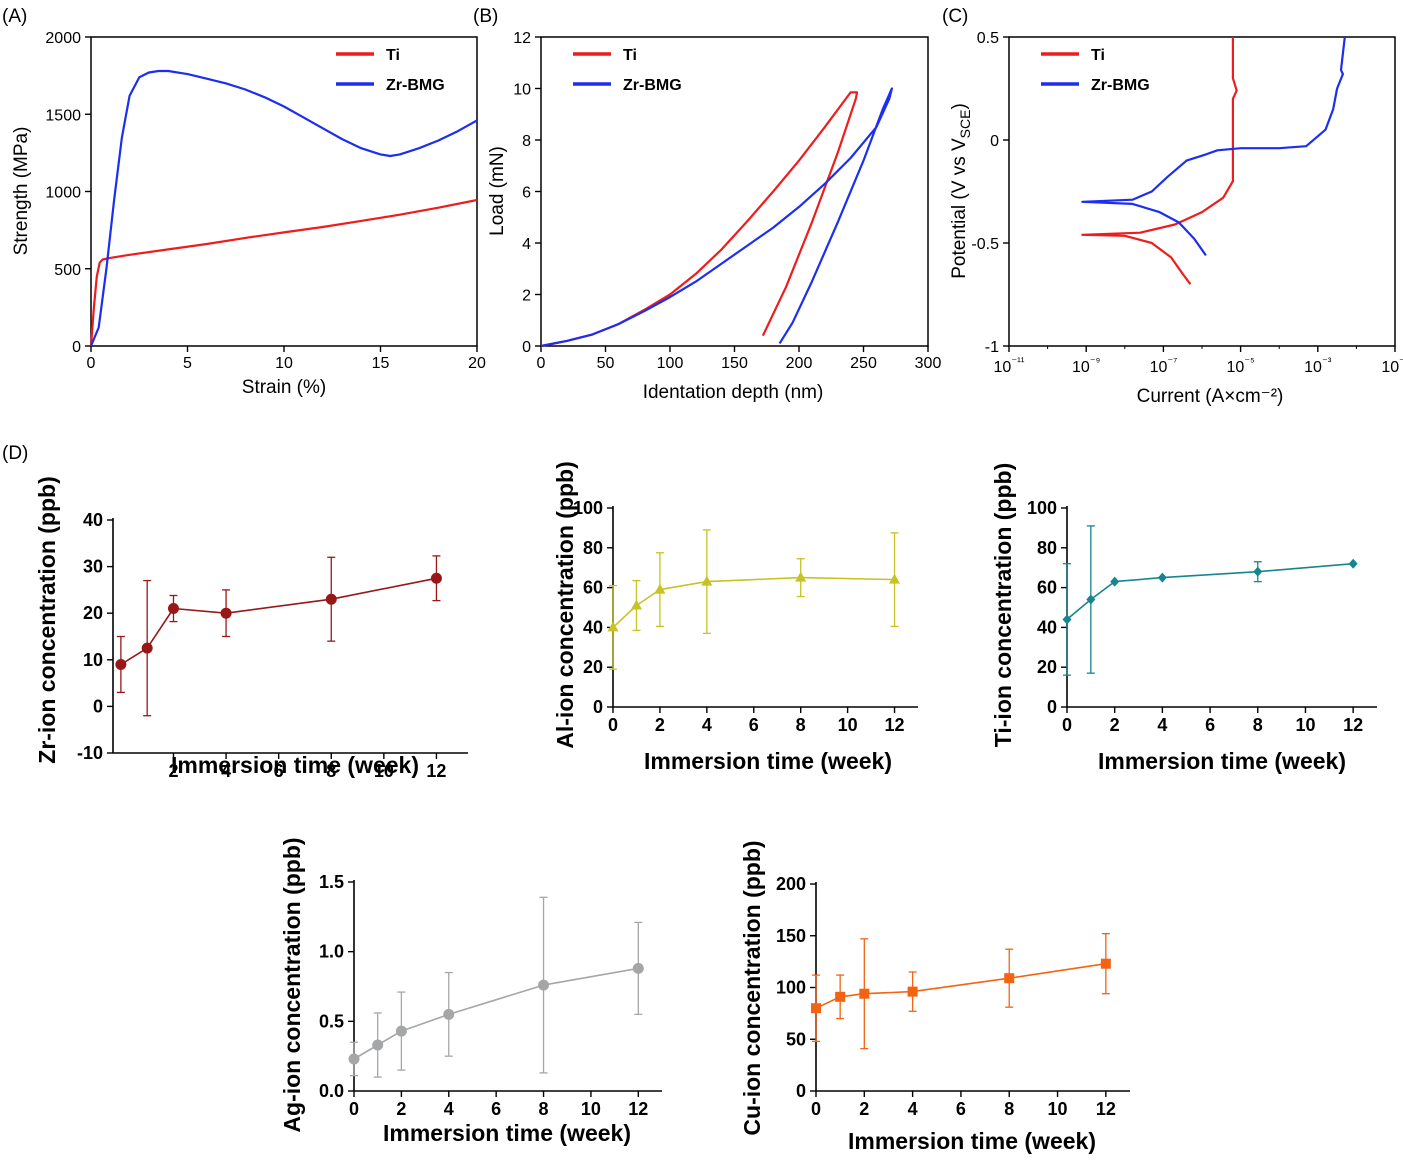 This screenshot has width=1403, height=1160. Describe the element at coordinates (526, 141) in the screenshot. I see `y-tick-label: 8` at that location.